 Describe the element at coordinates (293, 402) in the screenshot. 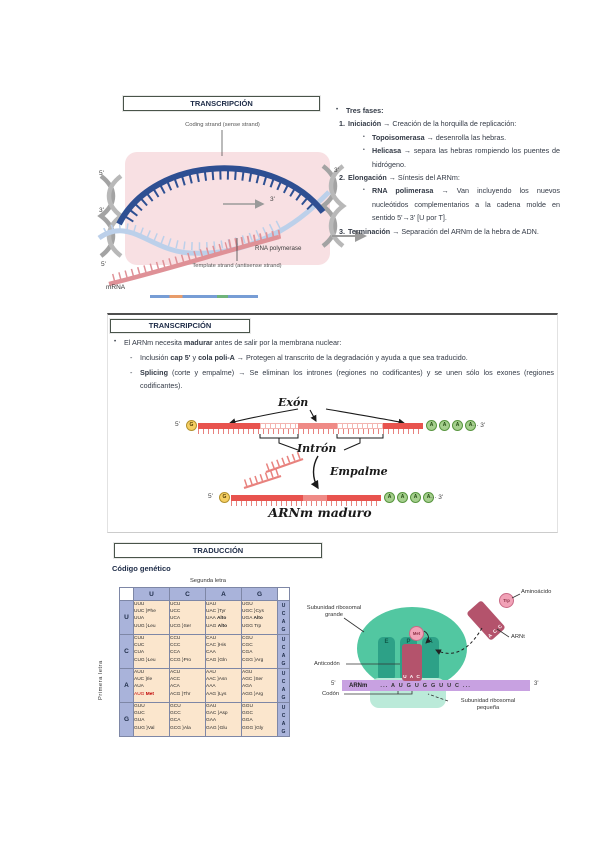

I see `exon-label: Exón` at that location.